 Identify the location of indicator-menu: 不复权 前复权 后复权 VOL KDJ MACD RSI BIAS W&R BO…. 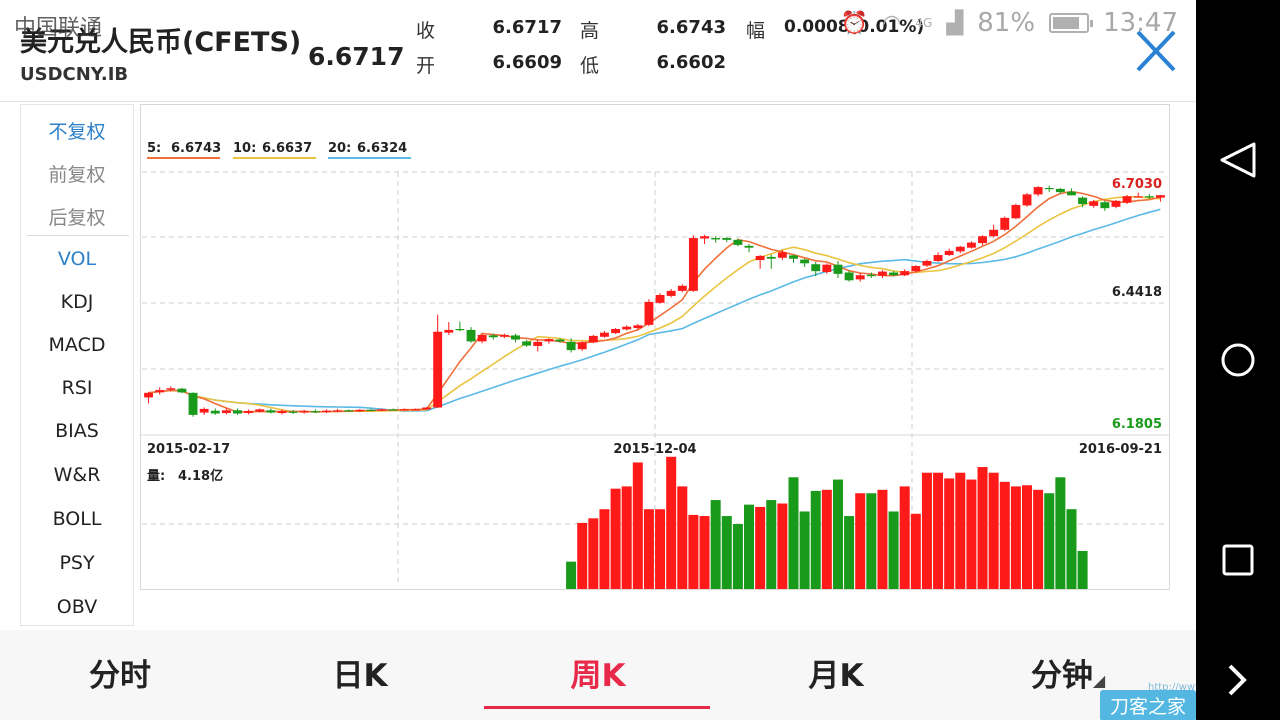
(77, 365).